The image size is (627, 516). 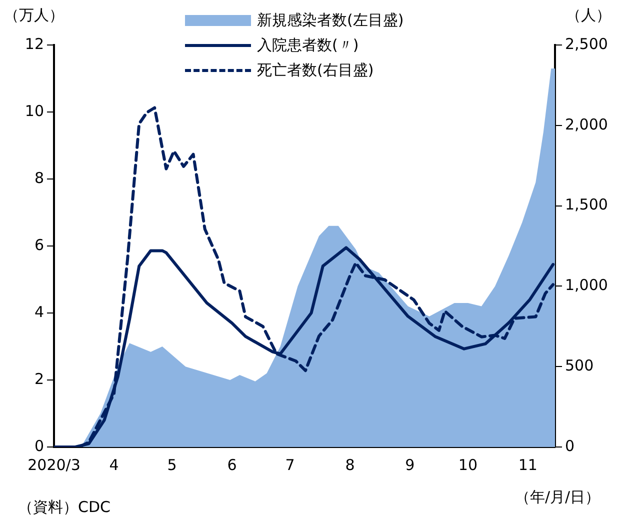 I want to click on x-tick-label: 8, so click(x=350, y=465).